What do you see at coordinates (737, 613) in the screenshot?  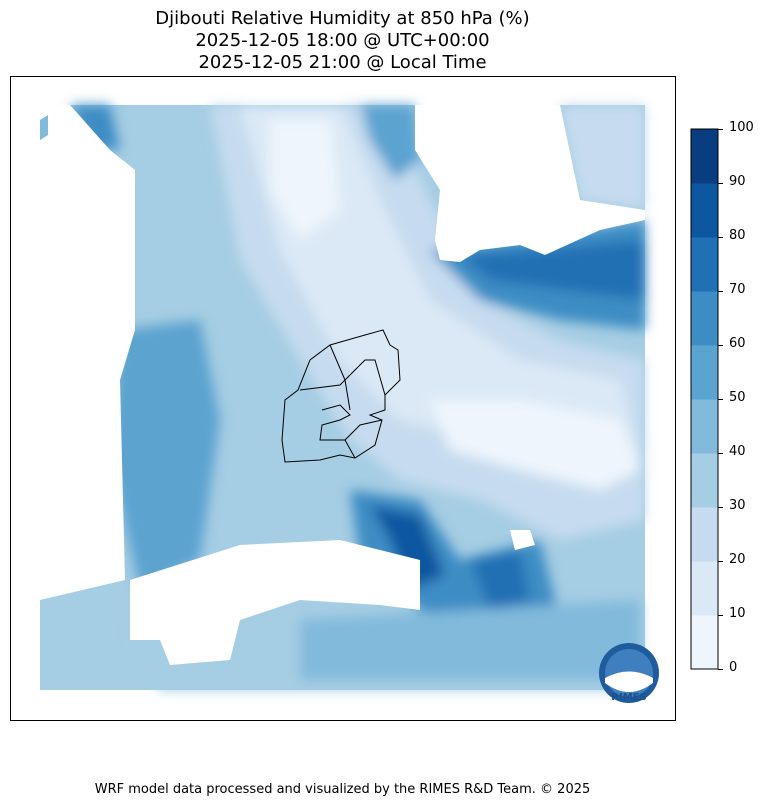 I see `colorbar-tick-label: 10` at bounding box center [737, 613].